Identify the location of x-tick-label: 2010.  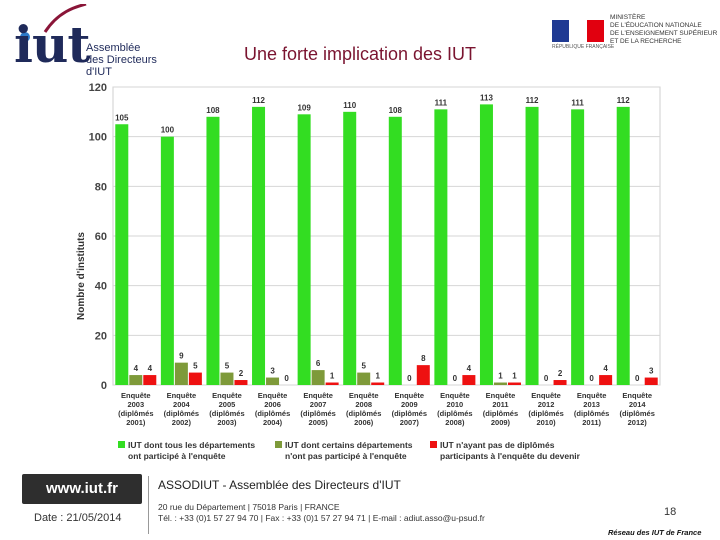
(455, 404).